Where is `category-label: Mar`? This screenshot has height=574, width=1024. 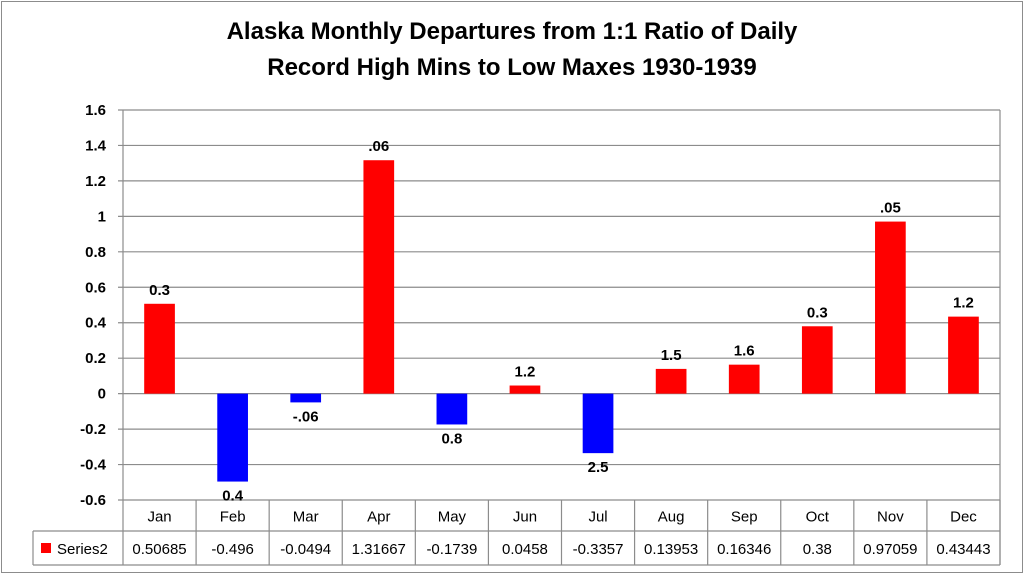 category-label: Mar is located at coordinates (306, 517).